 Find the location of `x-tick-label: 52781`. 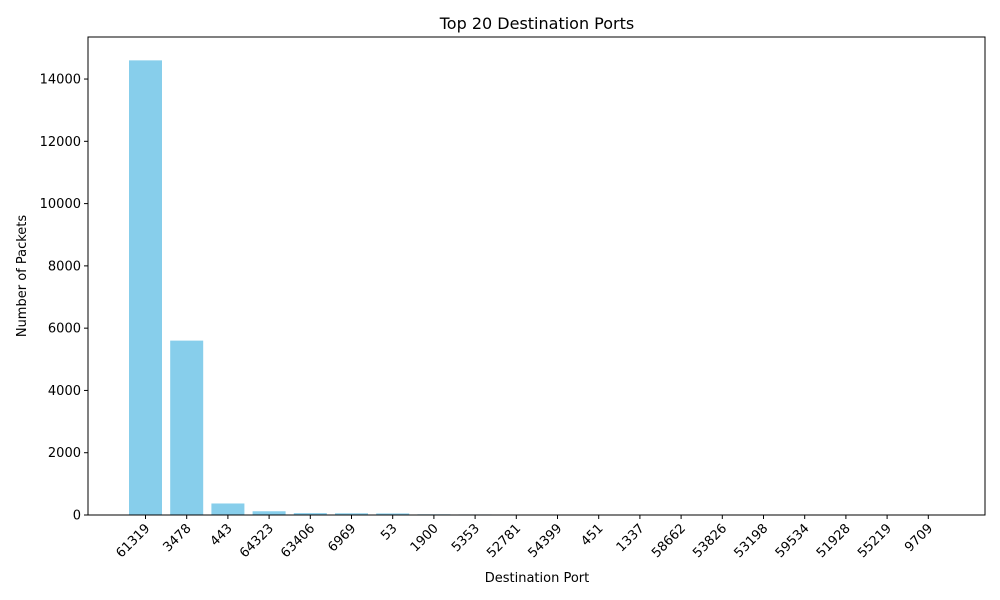

x-tick-label: 52781 is located at coordinates (504, 541).